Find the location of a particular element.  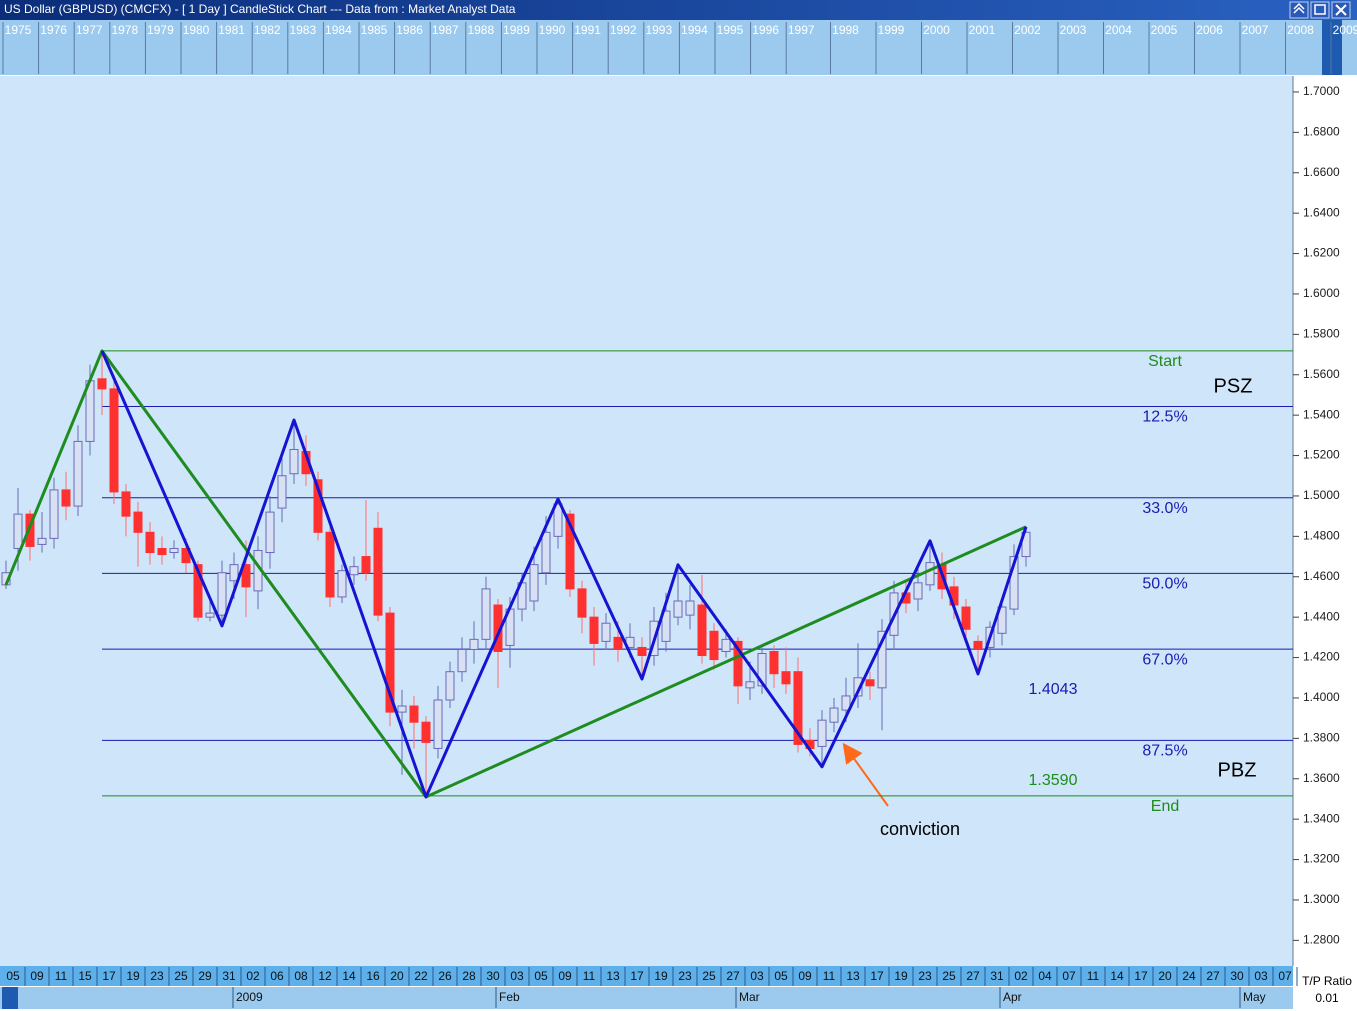

month-label: Apr is located at coordinates (1012, 997).